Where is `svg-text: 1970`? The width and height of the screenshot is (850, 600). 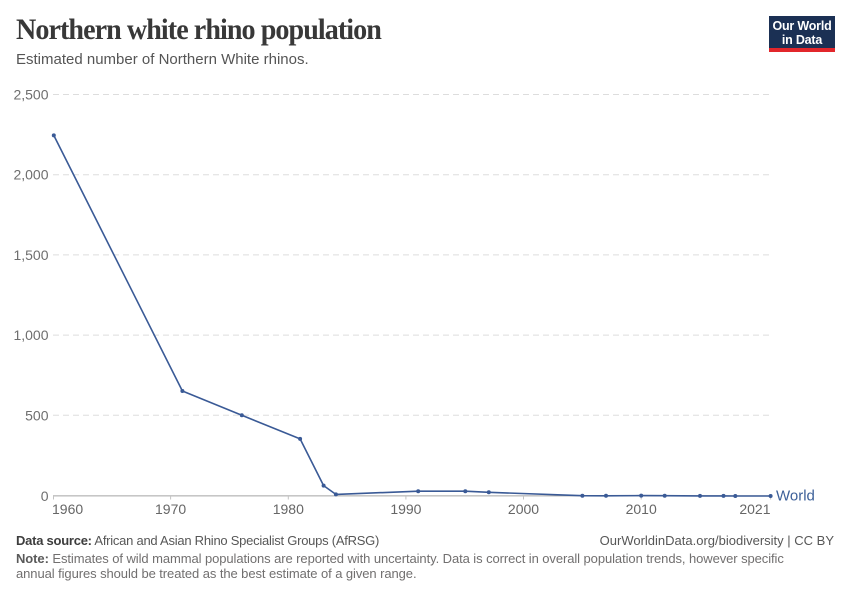 svg-text: 1970 is located at coordinates (170, 509).